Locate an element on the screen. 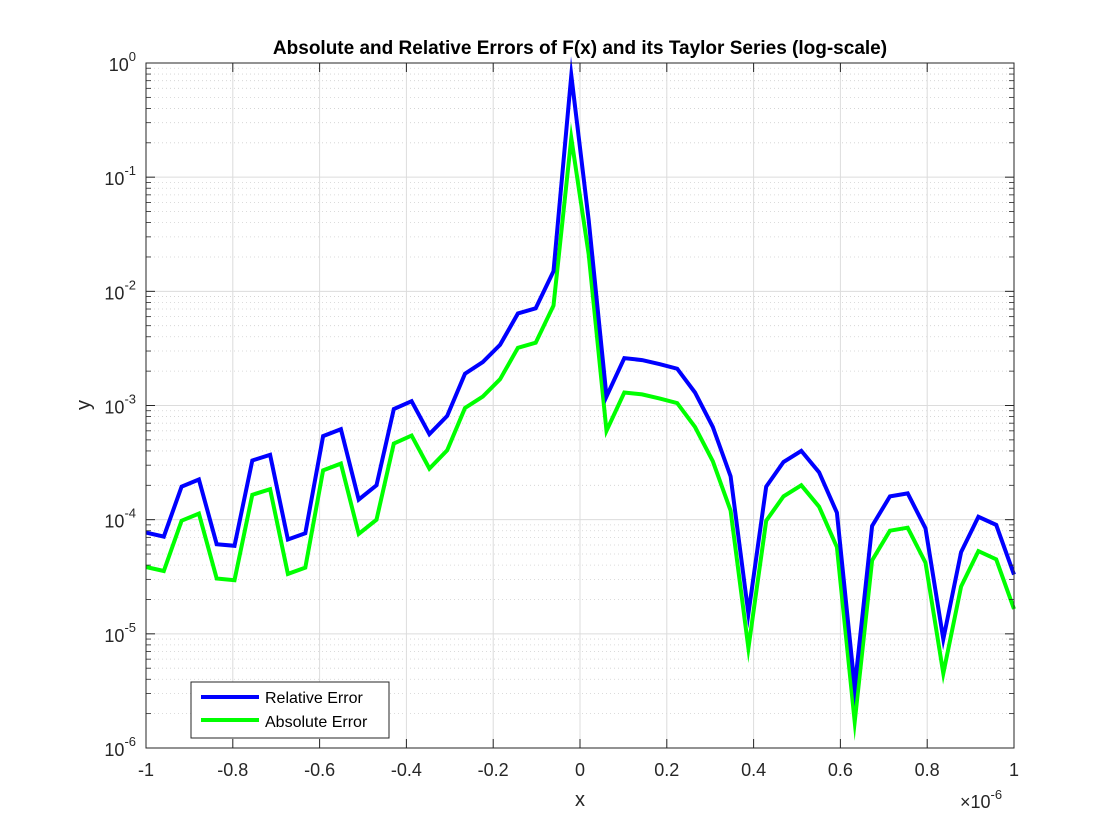  y-tick-exponent: -1 is located at coordinates (130, 170).